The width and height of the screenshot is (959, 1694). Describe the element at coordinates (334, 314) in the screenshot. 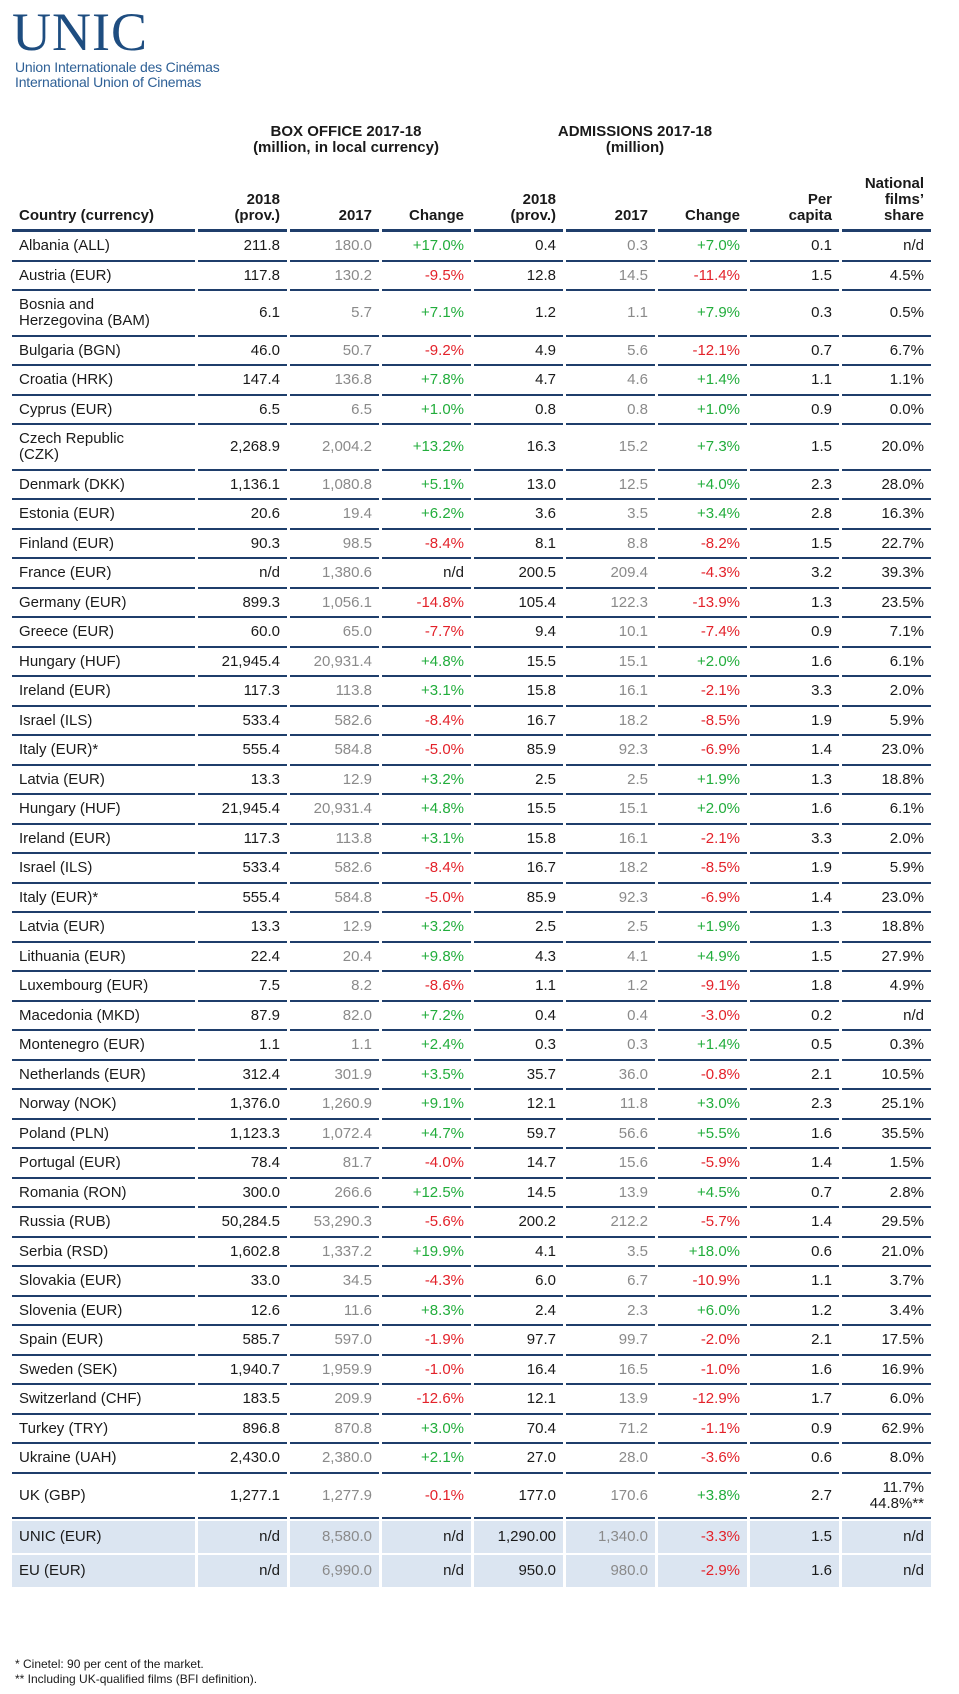

I see `value-cell: 5.7` at that location.